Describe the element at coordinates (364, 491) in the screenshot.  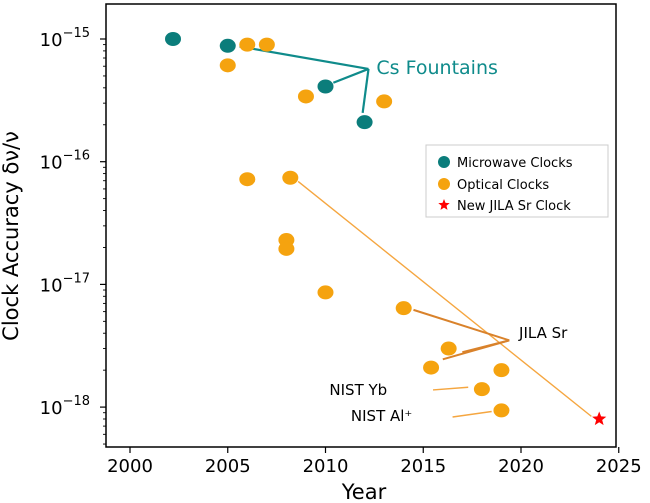
I see `x-axis-title: Year` at that location.